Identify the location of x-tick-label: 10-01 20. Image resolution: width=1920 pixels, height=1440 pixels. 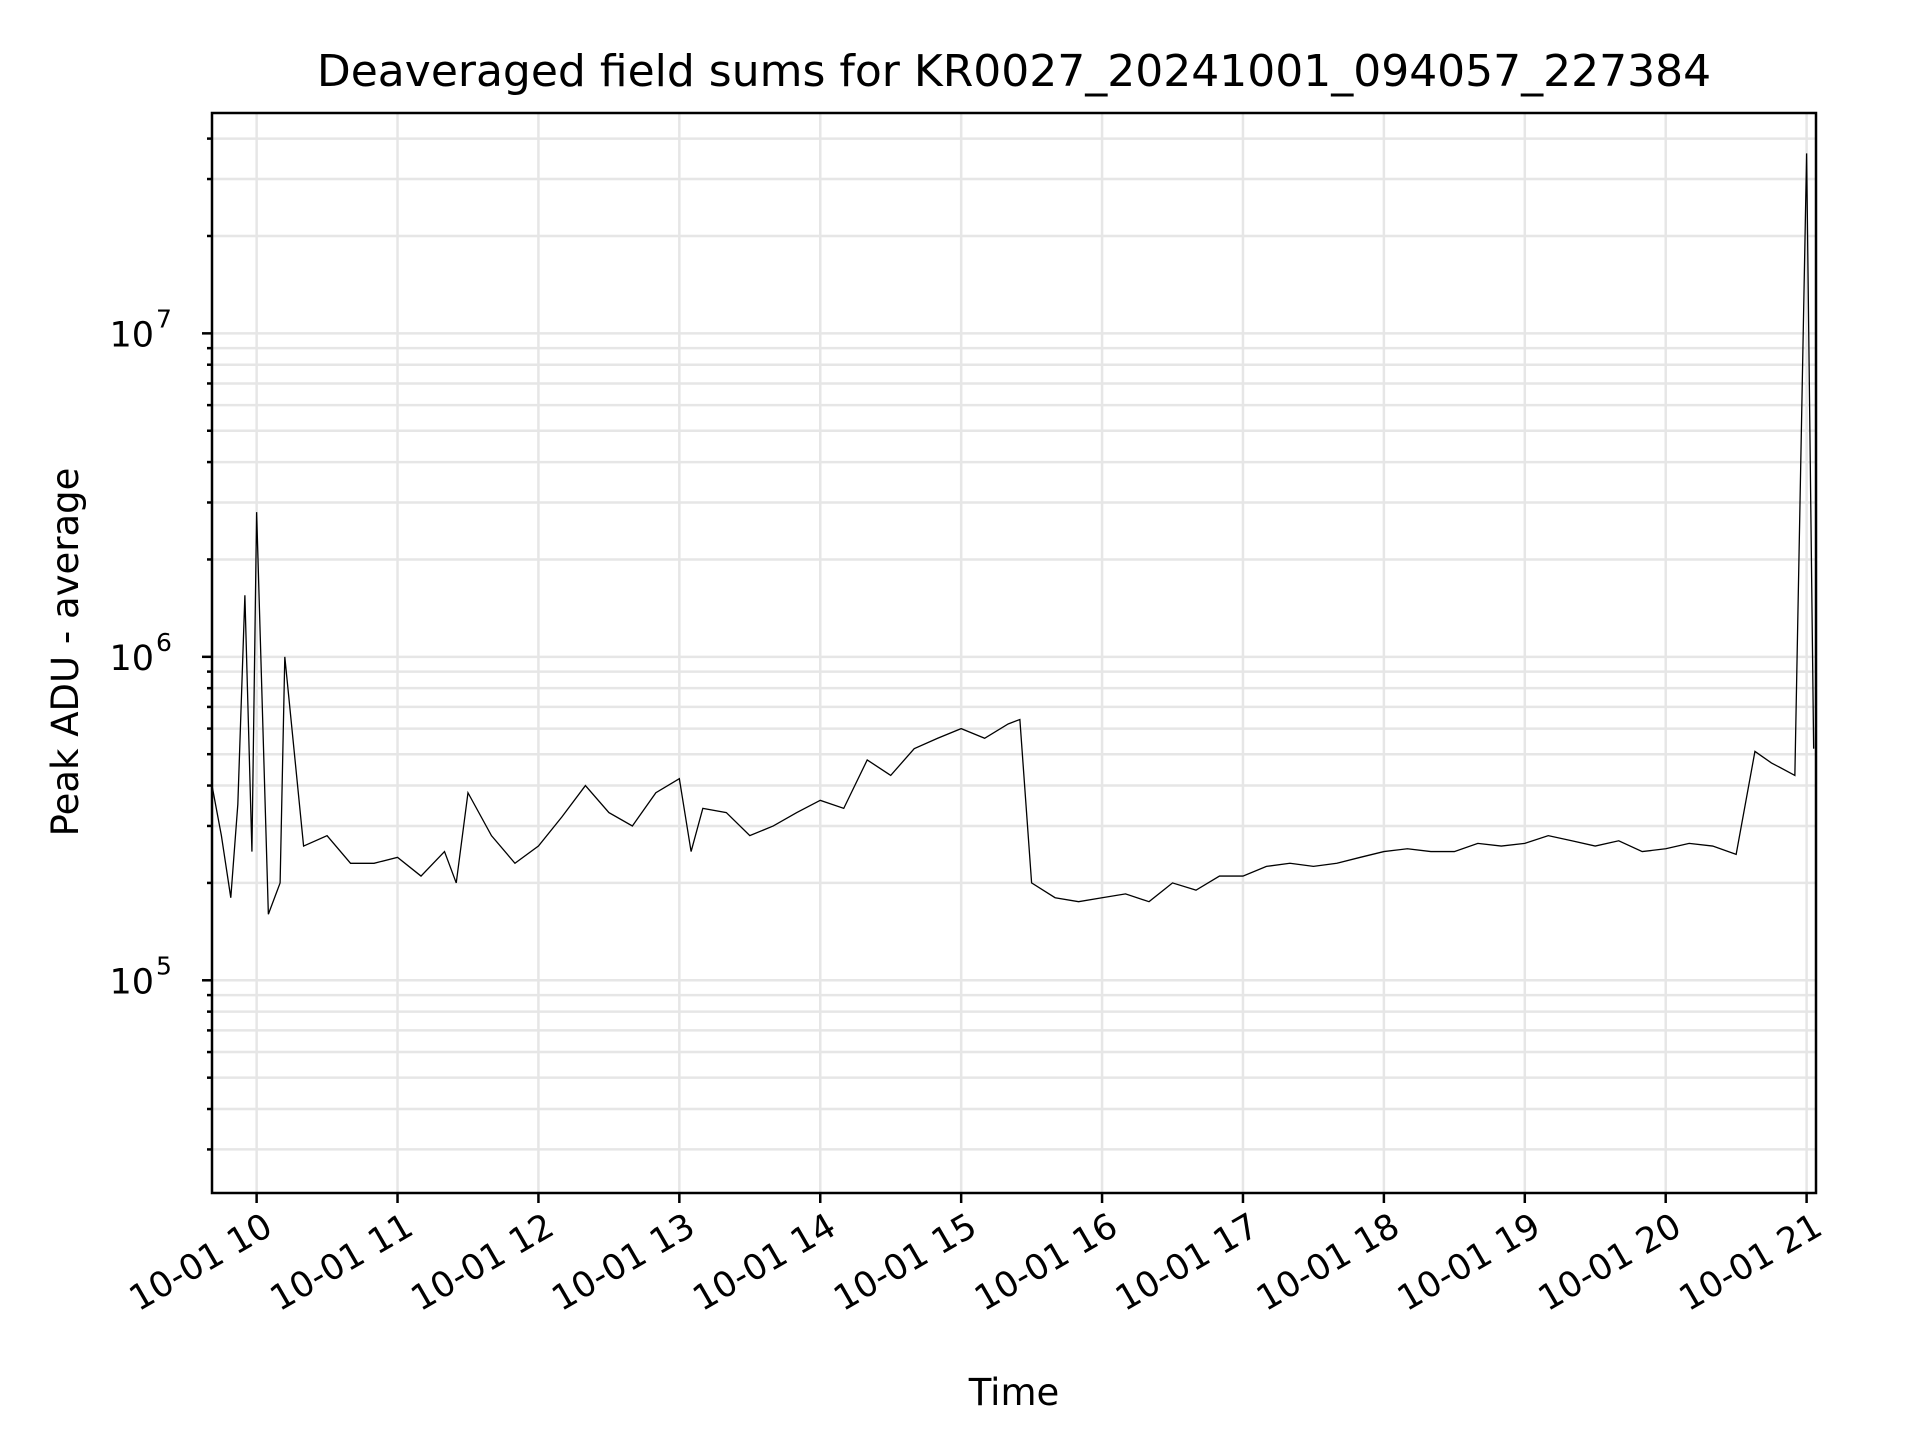
(1610, 1262).